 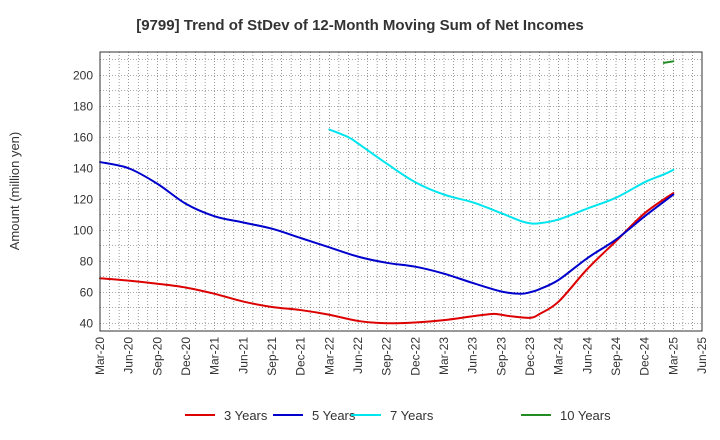 What do you see at coordinates (215, 356) in the screenshot?
I see `x-tick-label: Mar-21` at bounding box center [215, 356].